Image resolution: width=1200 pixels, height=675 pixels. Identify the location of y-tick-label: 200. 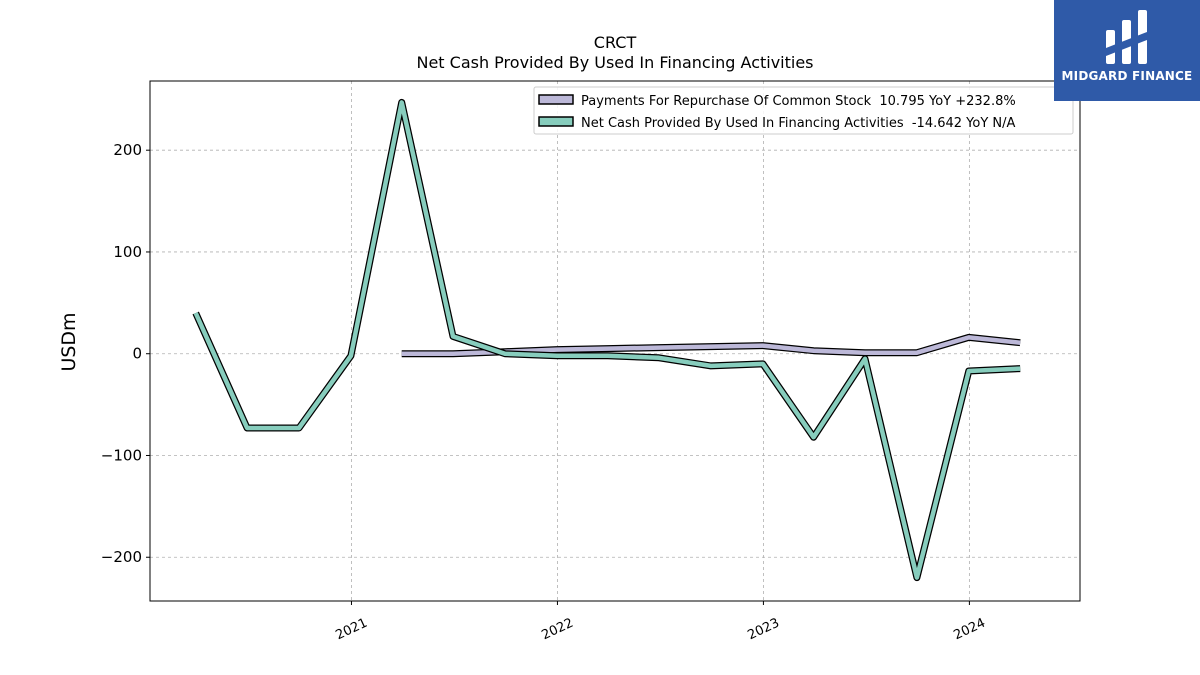
(127, 150).